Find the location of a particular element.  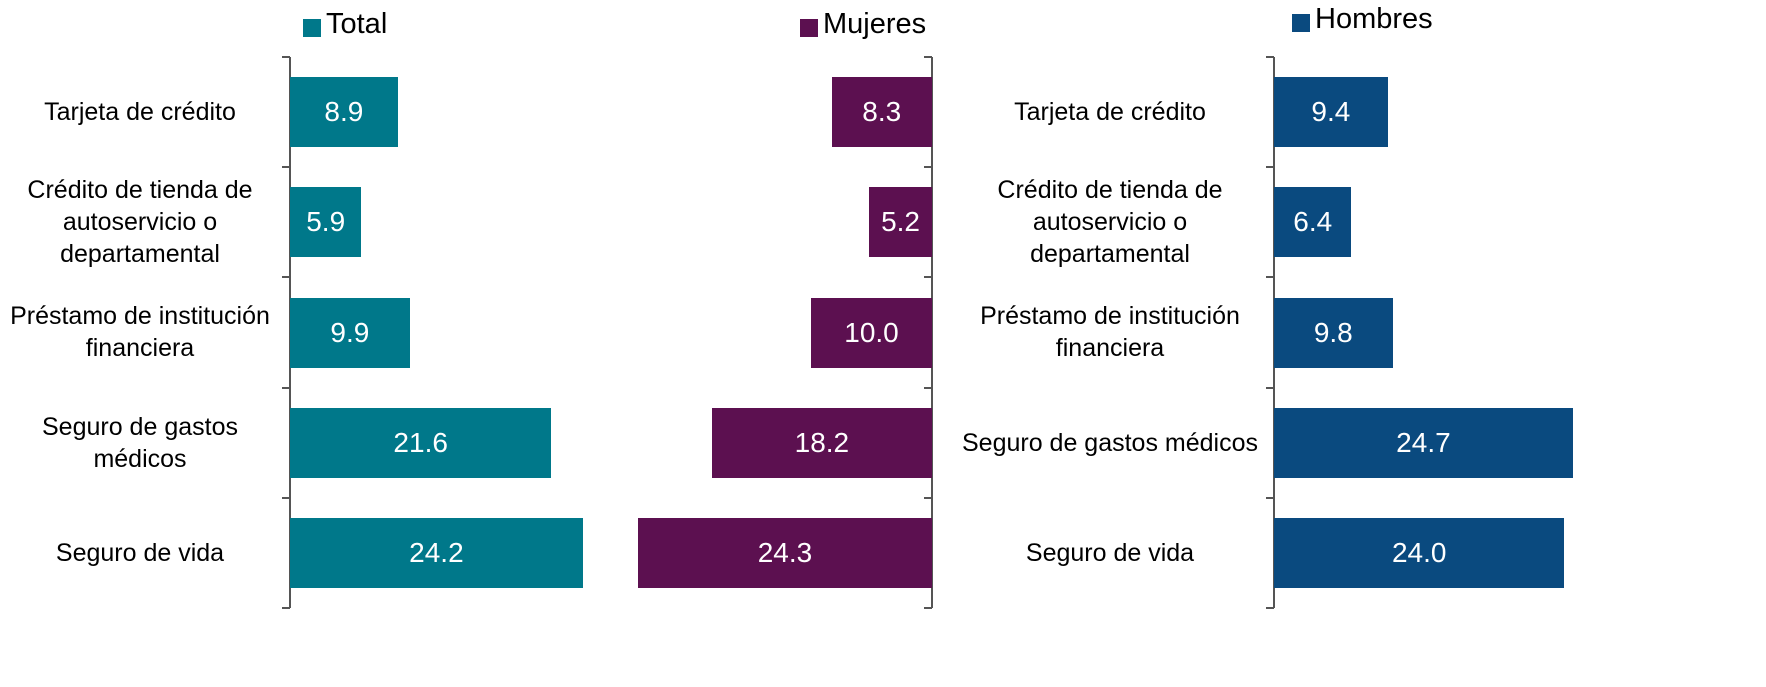

value-label: 5.2 is located at coordinates (900, 222).